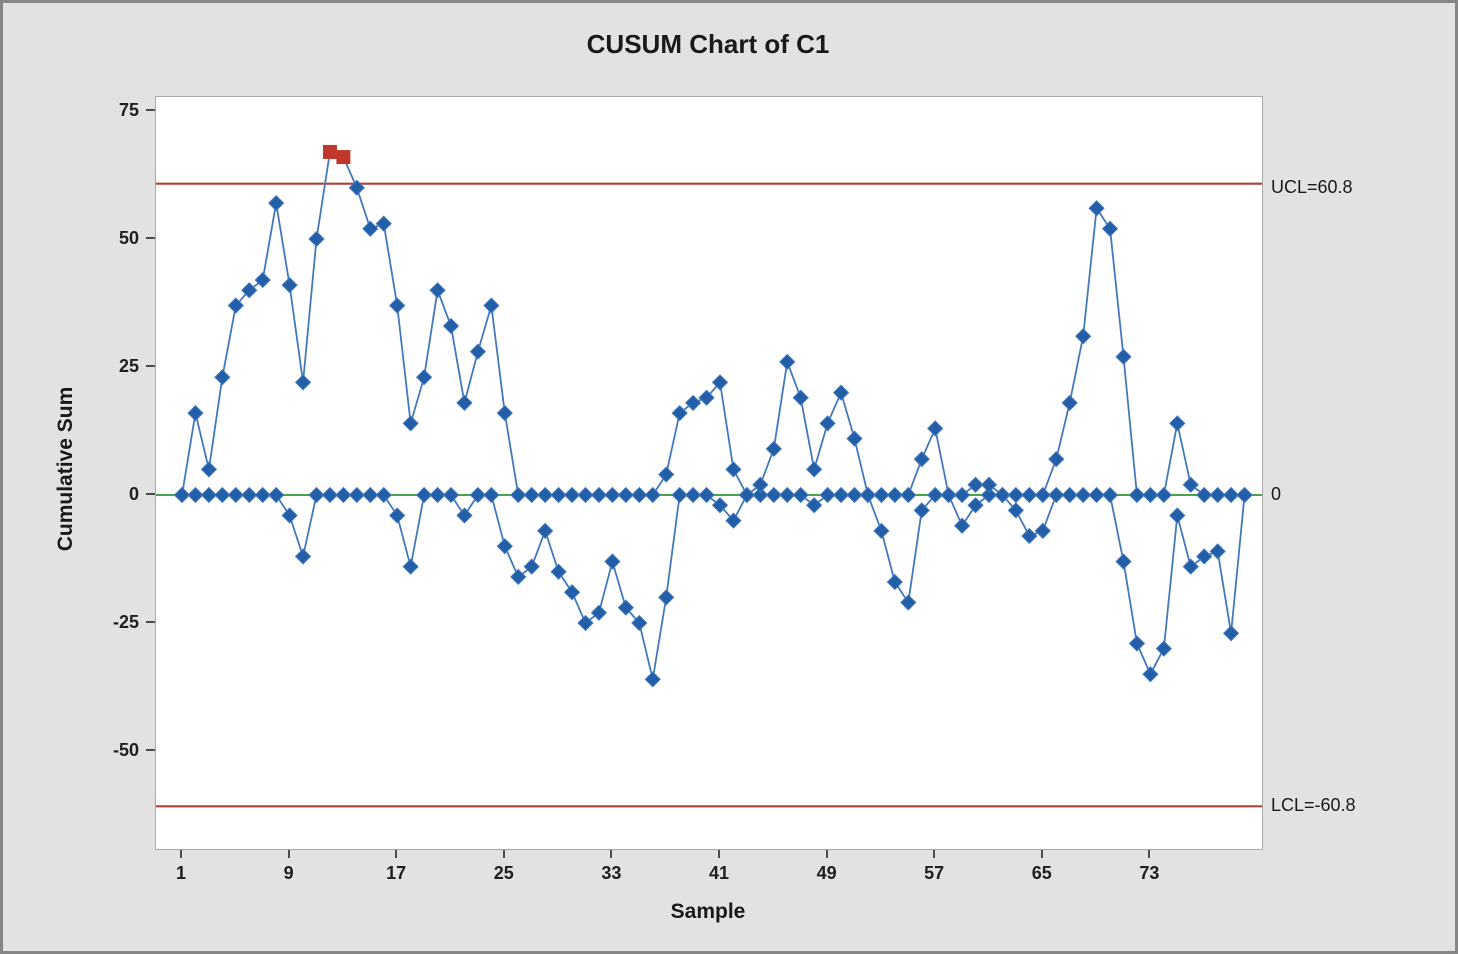 The width and height of the screenshot is (1458, 954). Describe the element at coordinates (128, 366) in the screenshot. I see `y-tick-label: 25` at that location.